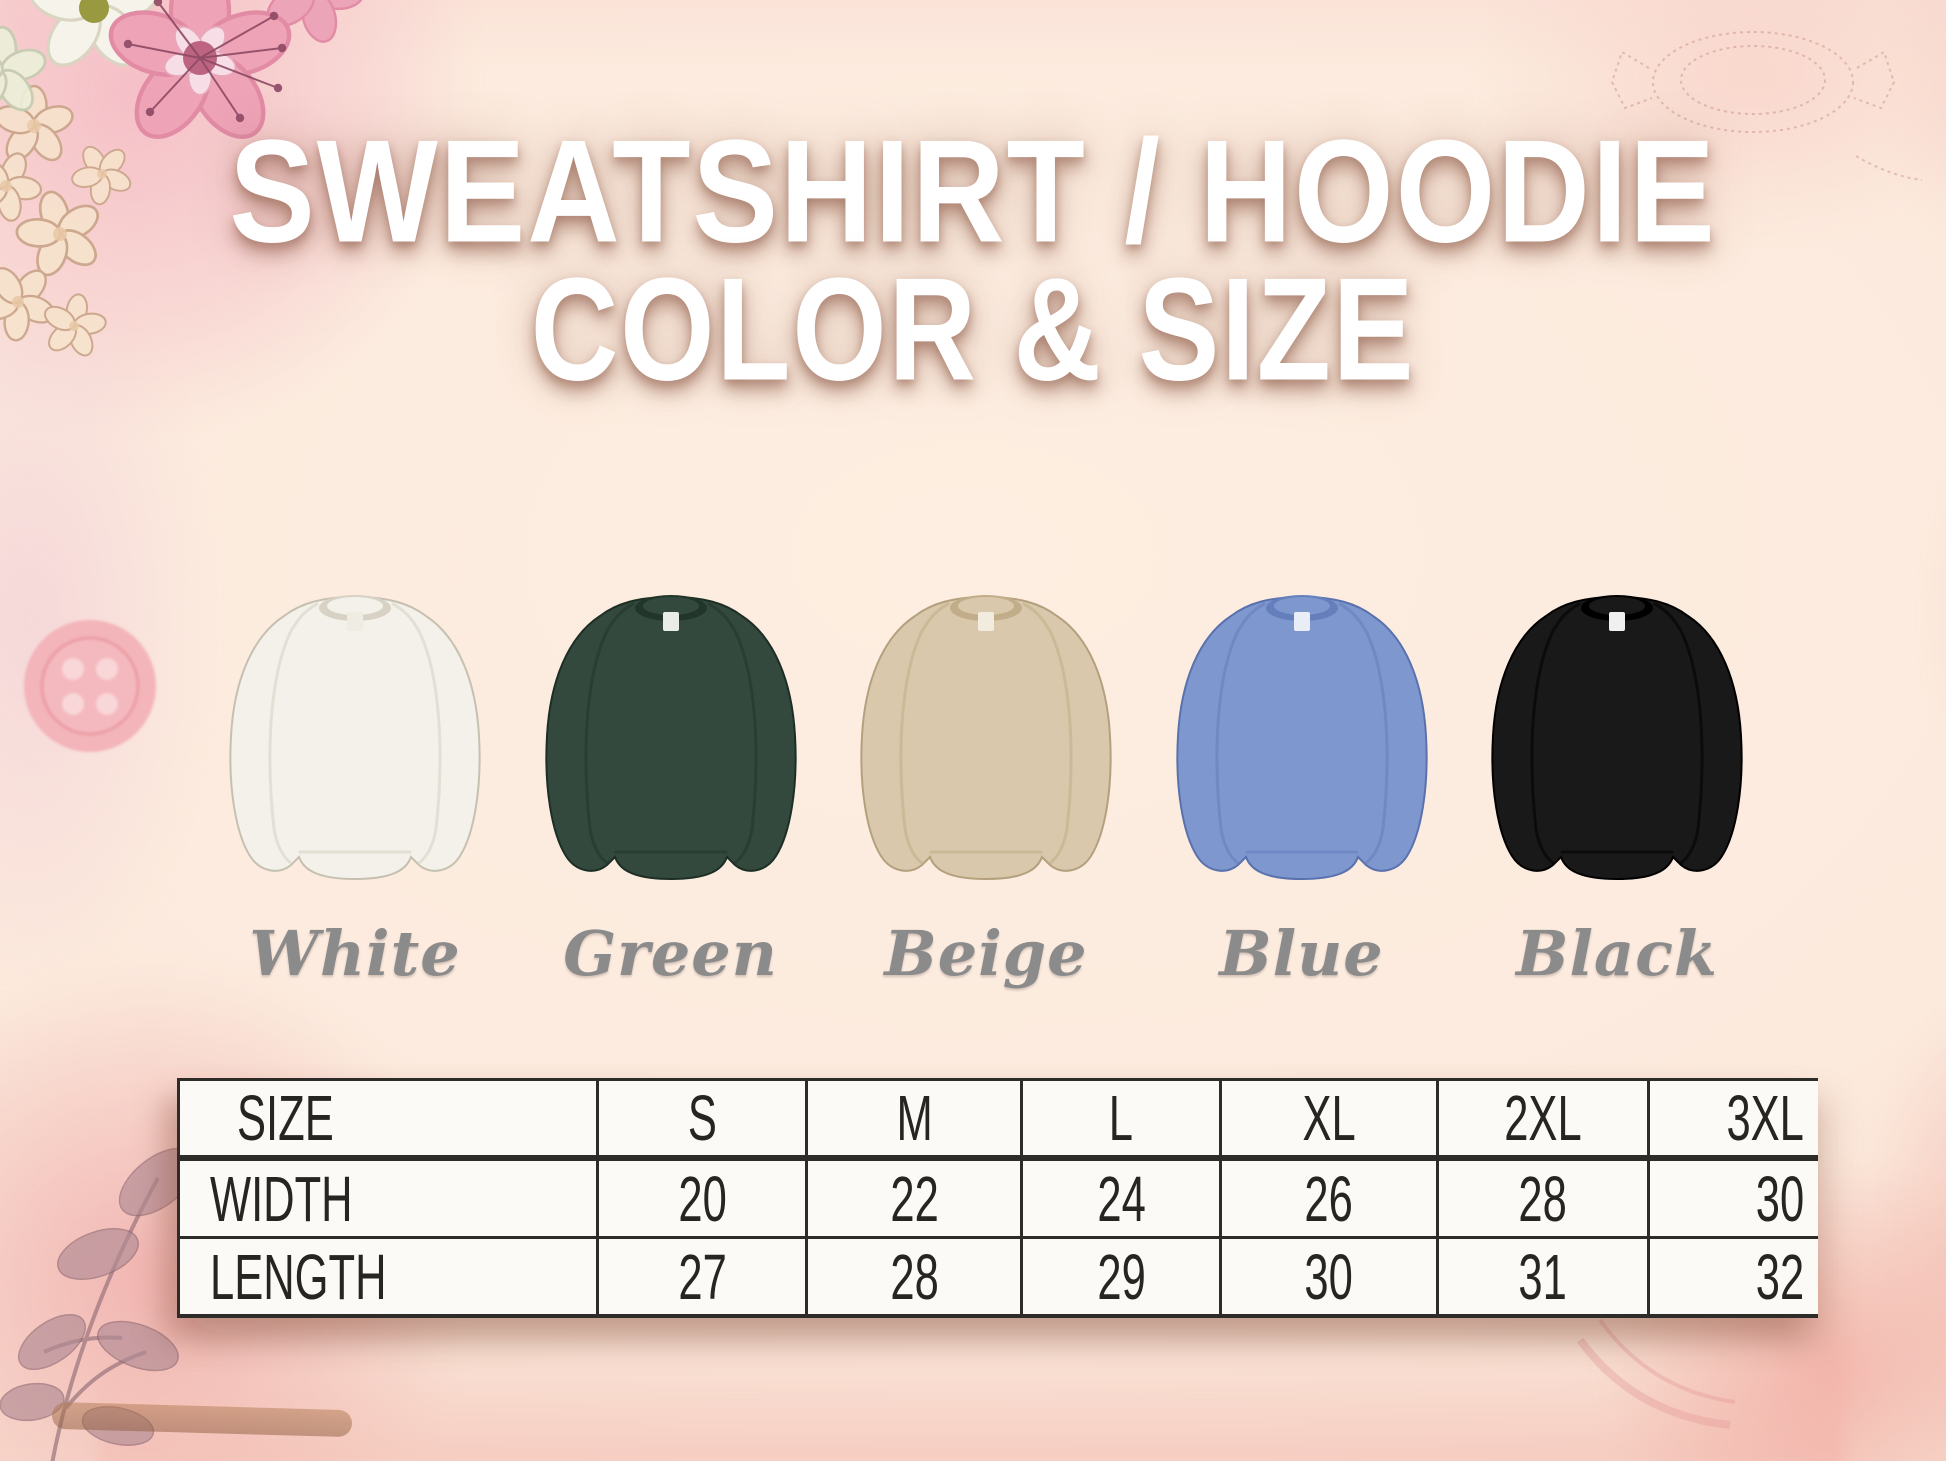 This screenshot has height=1461, width=1946. What do you see at coordinates (1732, 1276) in the screenshot?
I see `length-3xl: 32` at bounding box center [1732, 1276].